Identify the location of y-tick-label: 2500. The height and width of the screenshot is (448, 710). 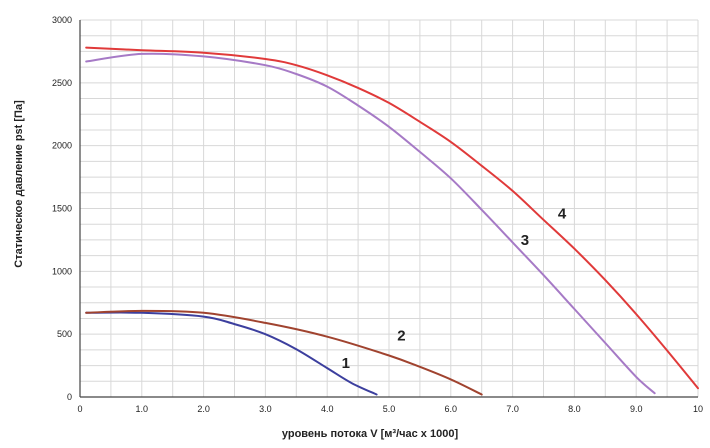
(62, 83).